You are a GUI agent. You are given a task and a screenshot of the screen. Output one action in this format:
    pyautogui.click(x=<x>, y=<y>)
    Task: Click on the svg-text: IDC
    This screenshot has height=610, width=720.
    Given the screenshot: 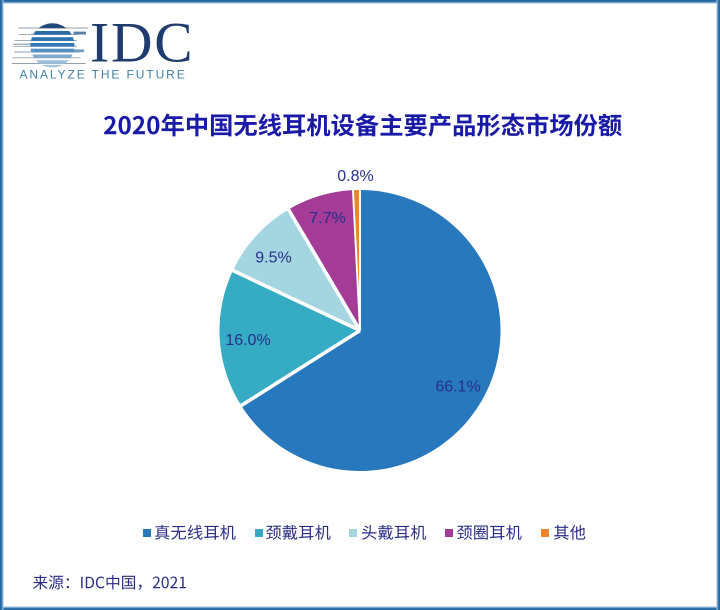 What is the action you would take?
    pyautogui.click(x=142, y=43)
    